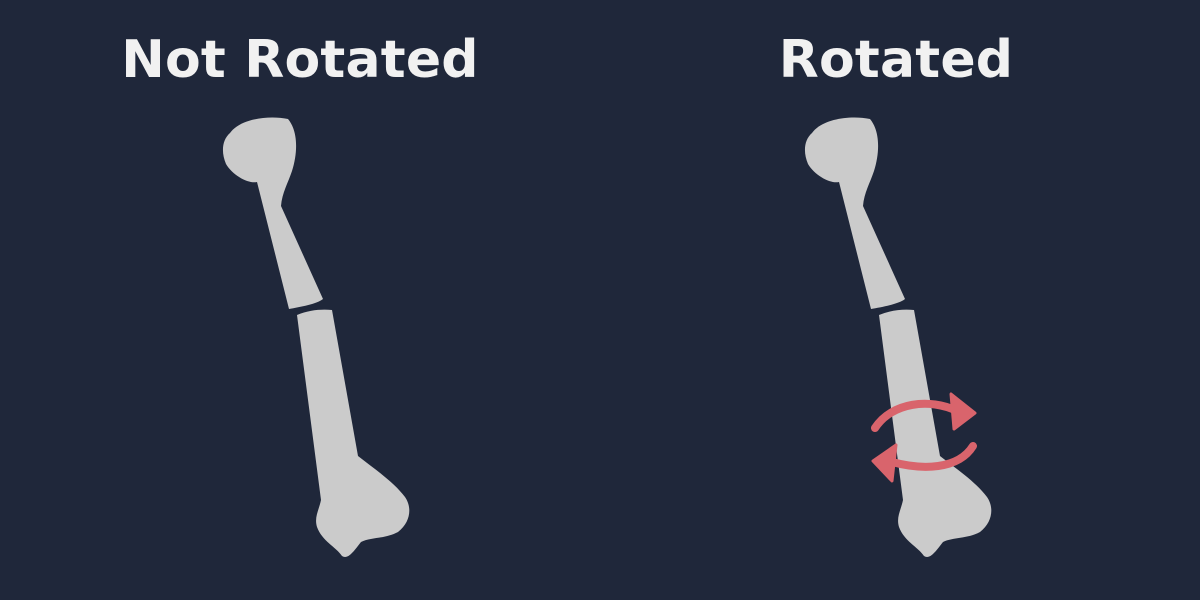  What do you see at coordinates (300, 60) in the screenshot?
I see `not-rotated-title: Not Rotated` at bounding box center [300, 60].